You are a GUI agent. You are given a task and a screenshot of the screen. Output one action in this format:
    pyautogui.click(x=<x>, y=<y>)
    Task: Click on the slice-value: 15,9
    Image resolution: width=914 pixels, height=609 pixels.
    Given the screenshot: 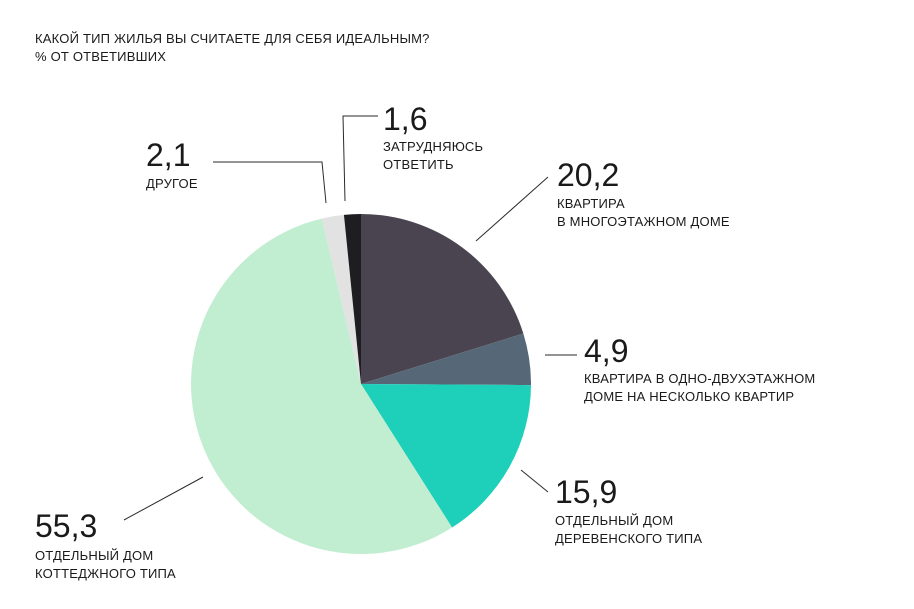 What is the action you would take?
    pyautogui.click(x=586, y=492)
    